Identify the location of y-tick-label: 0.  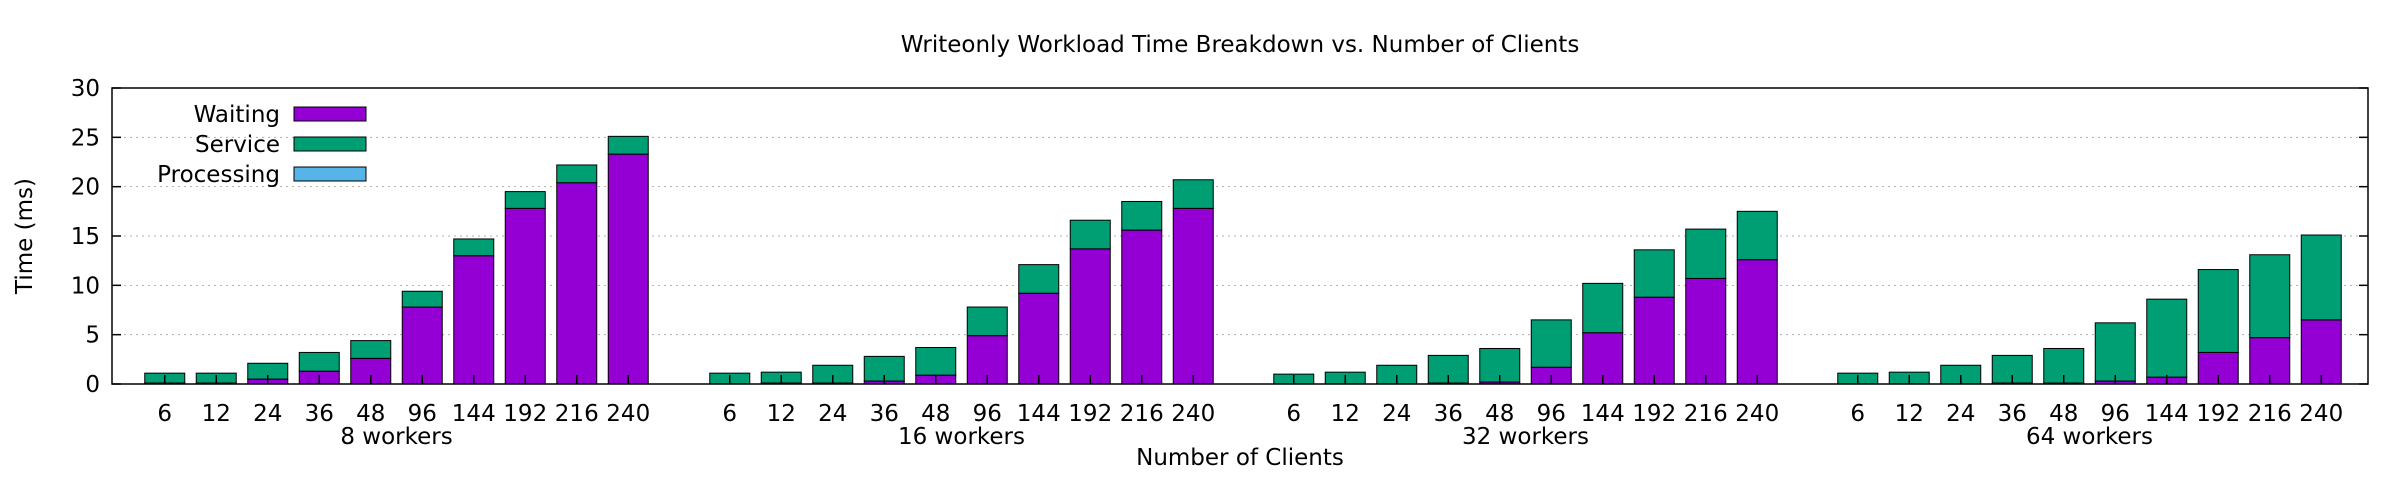
(92, 385).